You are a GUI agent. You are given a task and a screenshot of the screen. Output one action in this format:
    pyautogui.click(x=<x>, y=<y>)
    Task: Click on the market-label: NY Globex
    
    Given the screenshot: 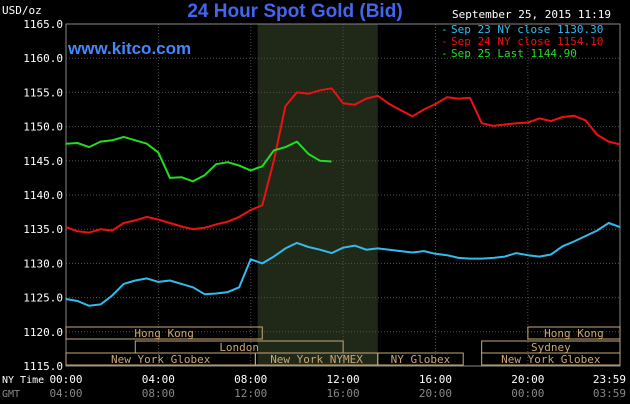 What is the action you would take?
    pyautogui.click(x=421, y=359)
    